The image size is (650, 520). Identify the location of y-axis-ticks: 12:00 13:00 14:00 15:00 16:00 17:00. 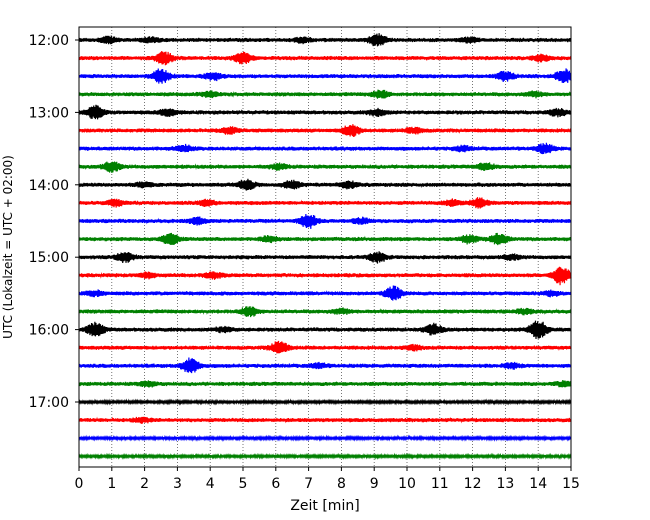
(54, 222).